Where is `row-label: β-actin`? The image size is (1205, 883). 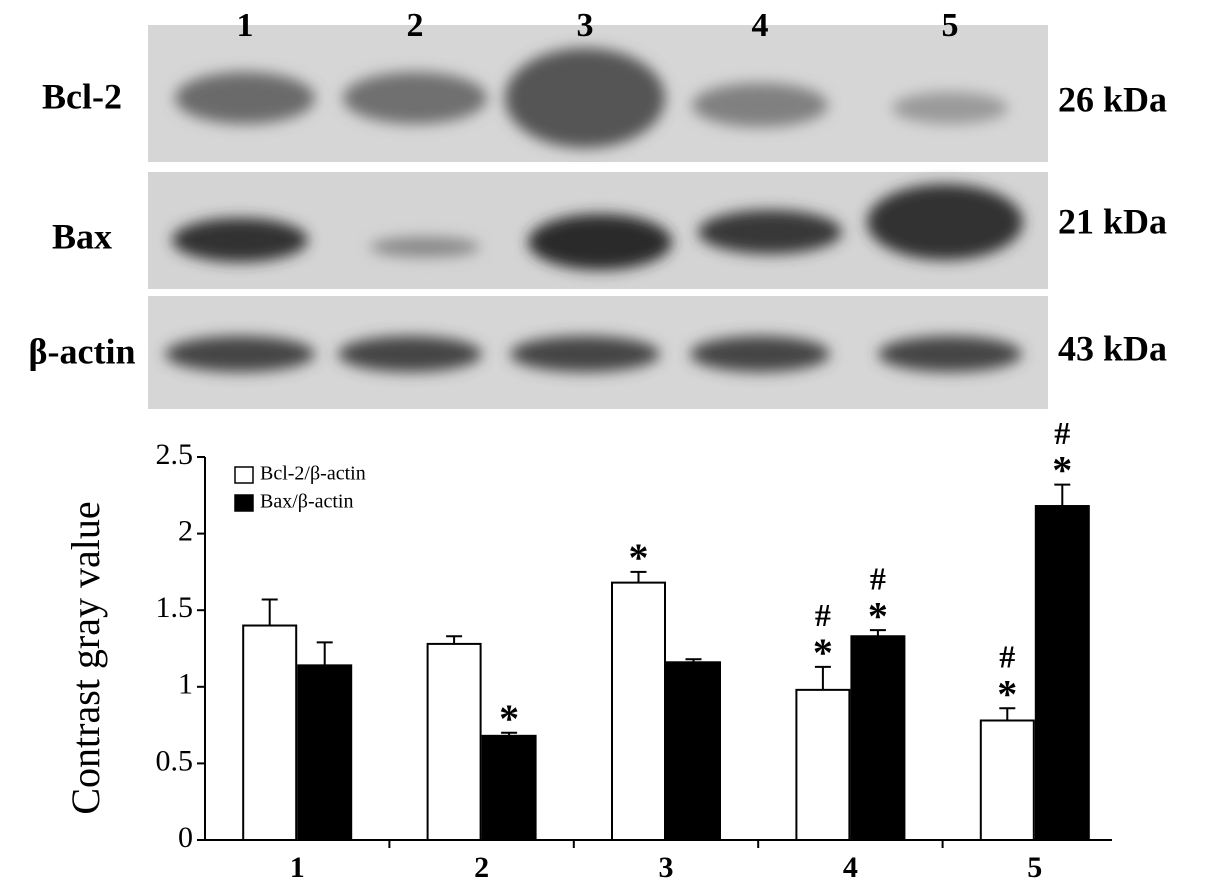
row-label: β-actin is located at coordinates (82, 351).